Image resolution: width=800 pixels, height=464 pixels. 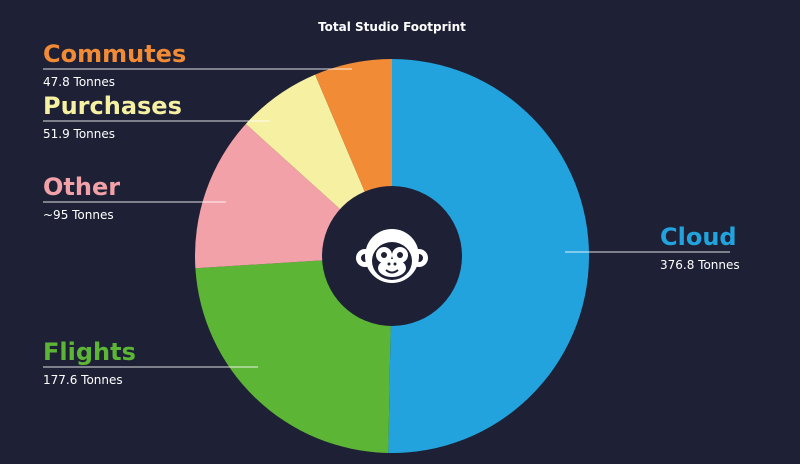 What do you see at coordinates (114, 54) in the screenshot?
I see `slice-label-commutes: Commutes` at bounding box center [114, 54].